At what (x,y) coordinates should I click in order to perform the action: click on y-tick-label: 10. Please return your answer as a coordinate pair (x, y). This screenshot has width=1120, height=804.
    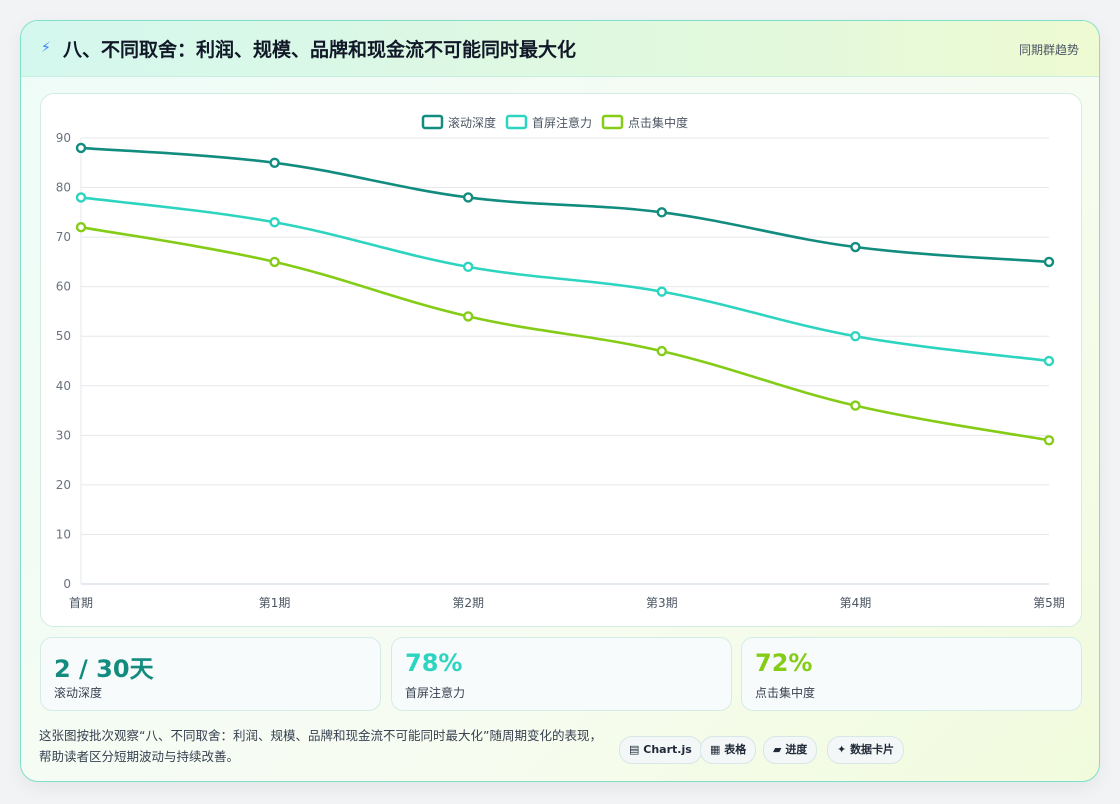
    Looking at the image, I should click on (63, 534).